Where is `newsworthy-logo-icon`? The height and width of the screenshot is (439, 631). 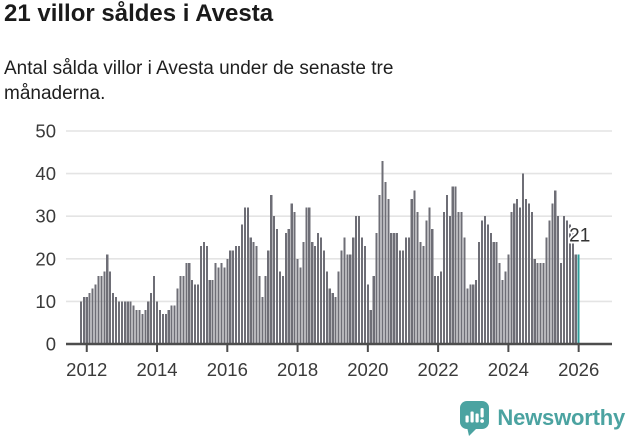 newsworthy-logo-icon is located at coordinates (475, 418).